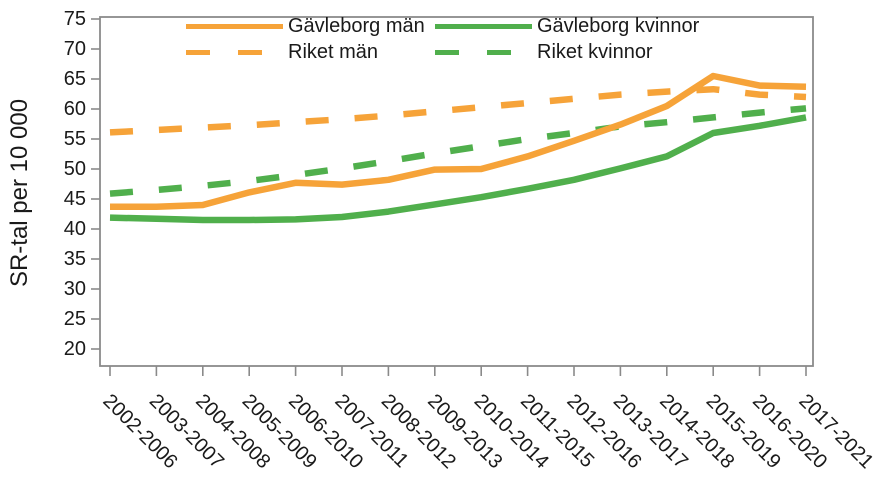 Image resolution: width=877 pixels, height=479 pixels. Describe the element at coordinates (75, 349) in the screenshot. I see `y-tick-label: 20` at that location.